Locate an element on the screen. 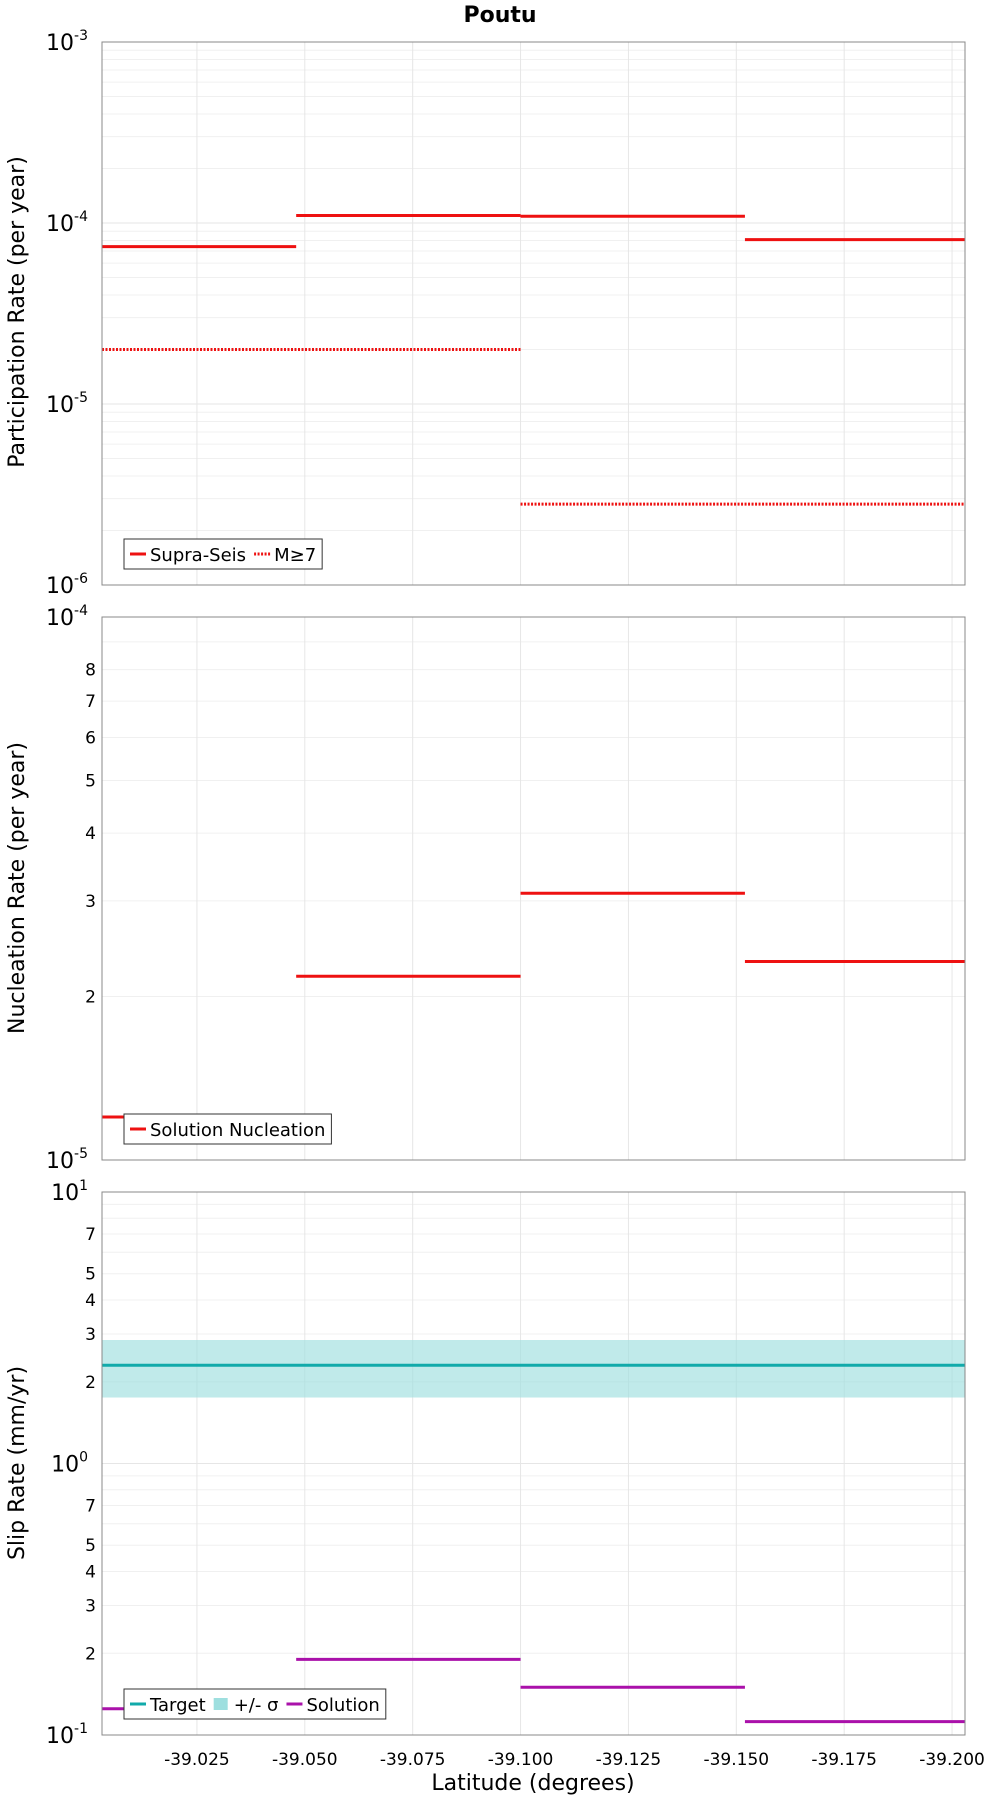 Image resolution: width=1000 pixels, height=1804 pixels. sigma-band is located at coordinates (533, 1369).